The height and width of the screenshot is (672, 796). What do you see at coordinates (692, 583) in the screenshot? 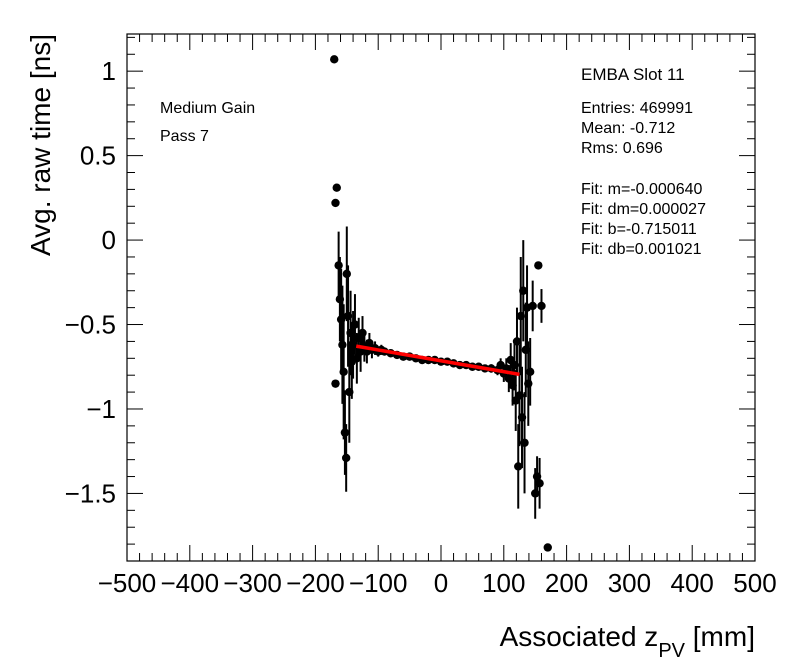
I see `x-tick-label: 400` at bounding box center [692, 583].